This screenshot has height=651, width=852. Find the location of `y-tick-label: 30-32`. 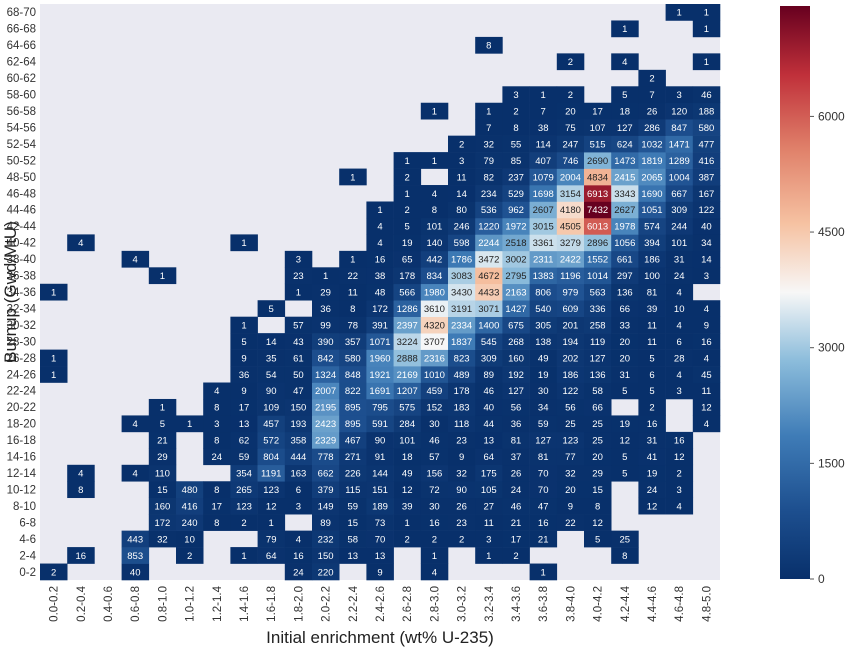

y-tick-label: 30-32 is located at coordinates (21, 326).